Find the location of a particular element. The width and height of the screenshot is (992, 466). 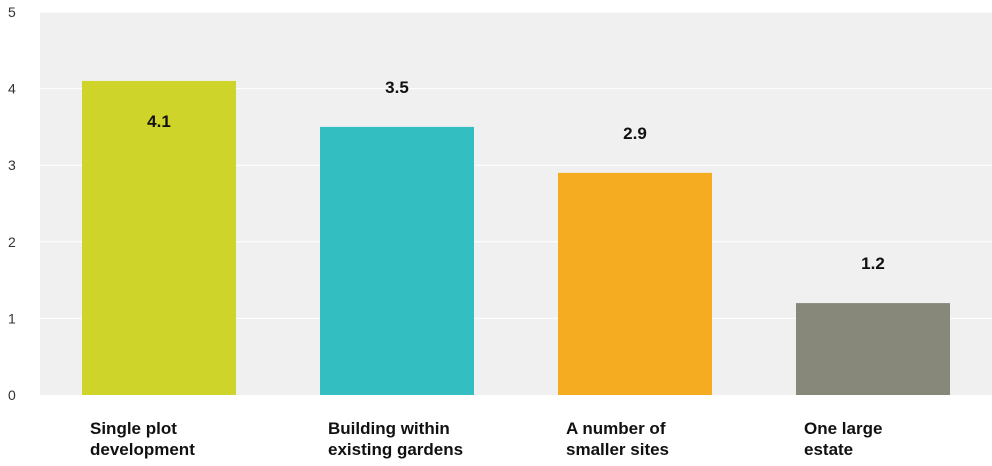

y-tick-label: 4 is located at coordinates (12, 89).